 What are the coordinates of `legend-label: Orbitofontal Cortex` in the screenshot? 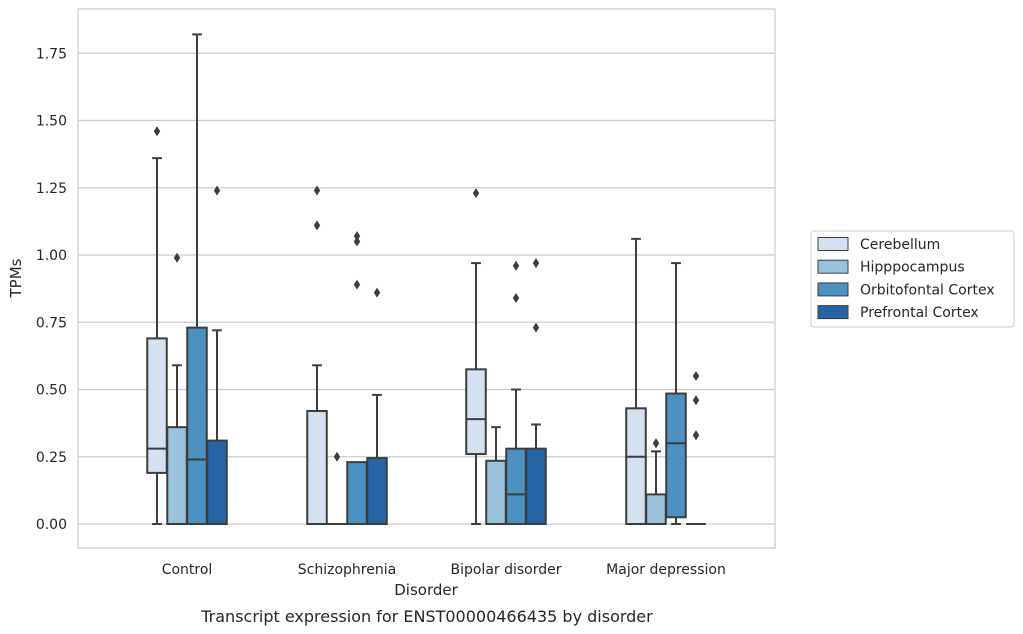 It's located at (927, 290).